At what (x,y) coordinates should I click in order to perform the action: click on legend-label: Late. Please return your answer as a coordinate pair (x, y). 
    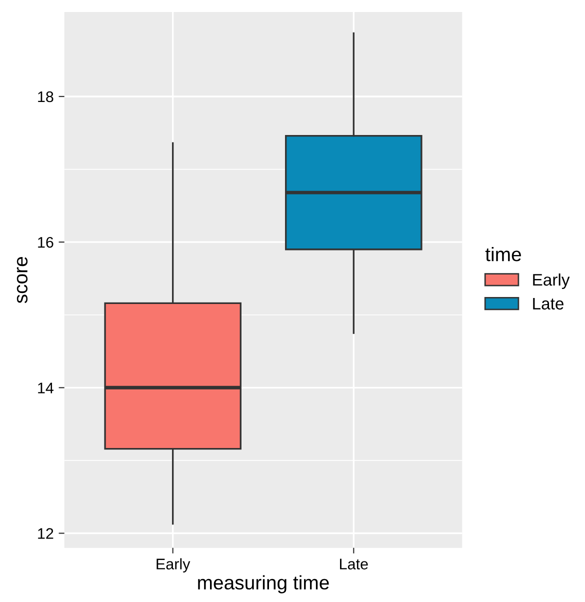
    Looking at the image, I should click on (548, 304).